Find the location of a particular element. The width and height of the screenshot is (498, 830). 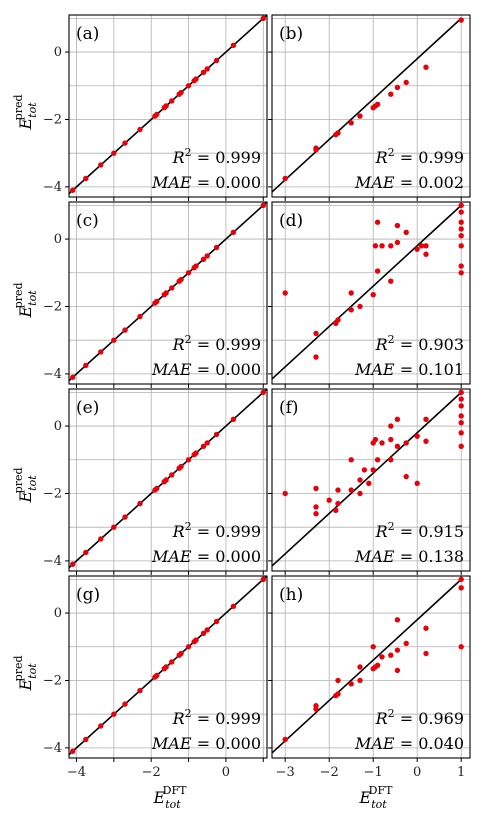

panel-f: (f) R2 = 0.915 MAE = 0.138 is located at coordinates (369, 481).